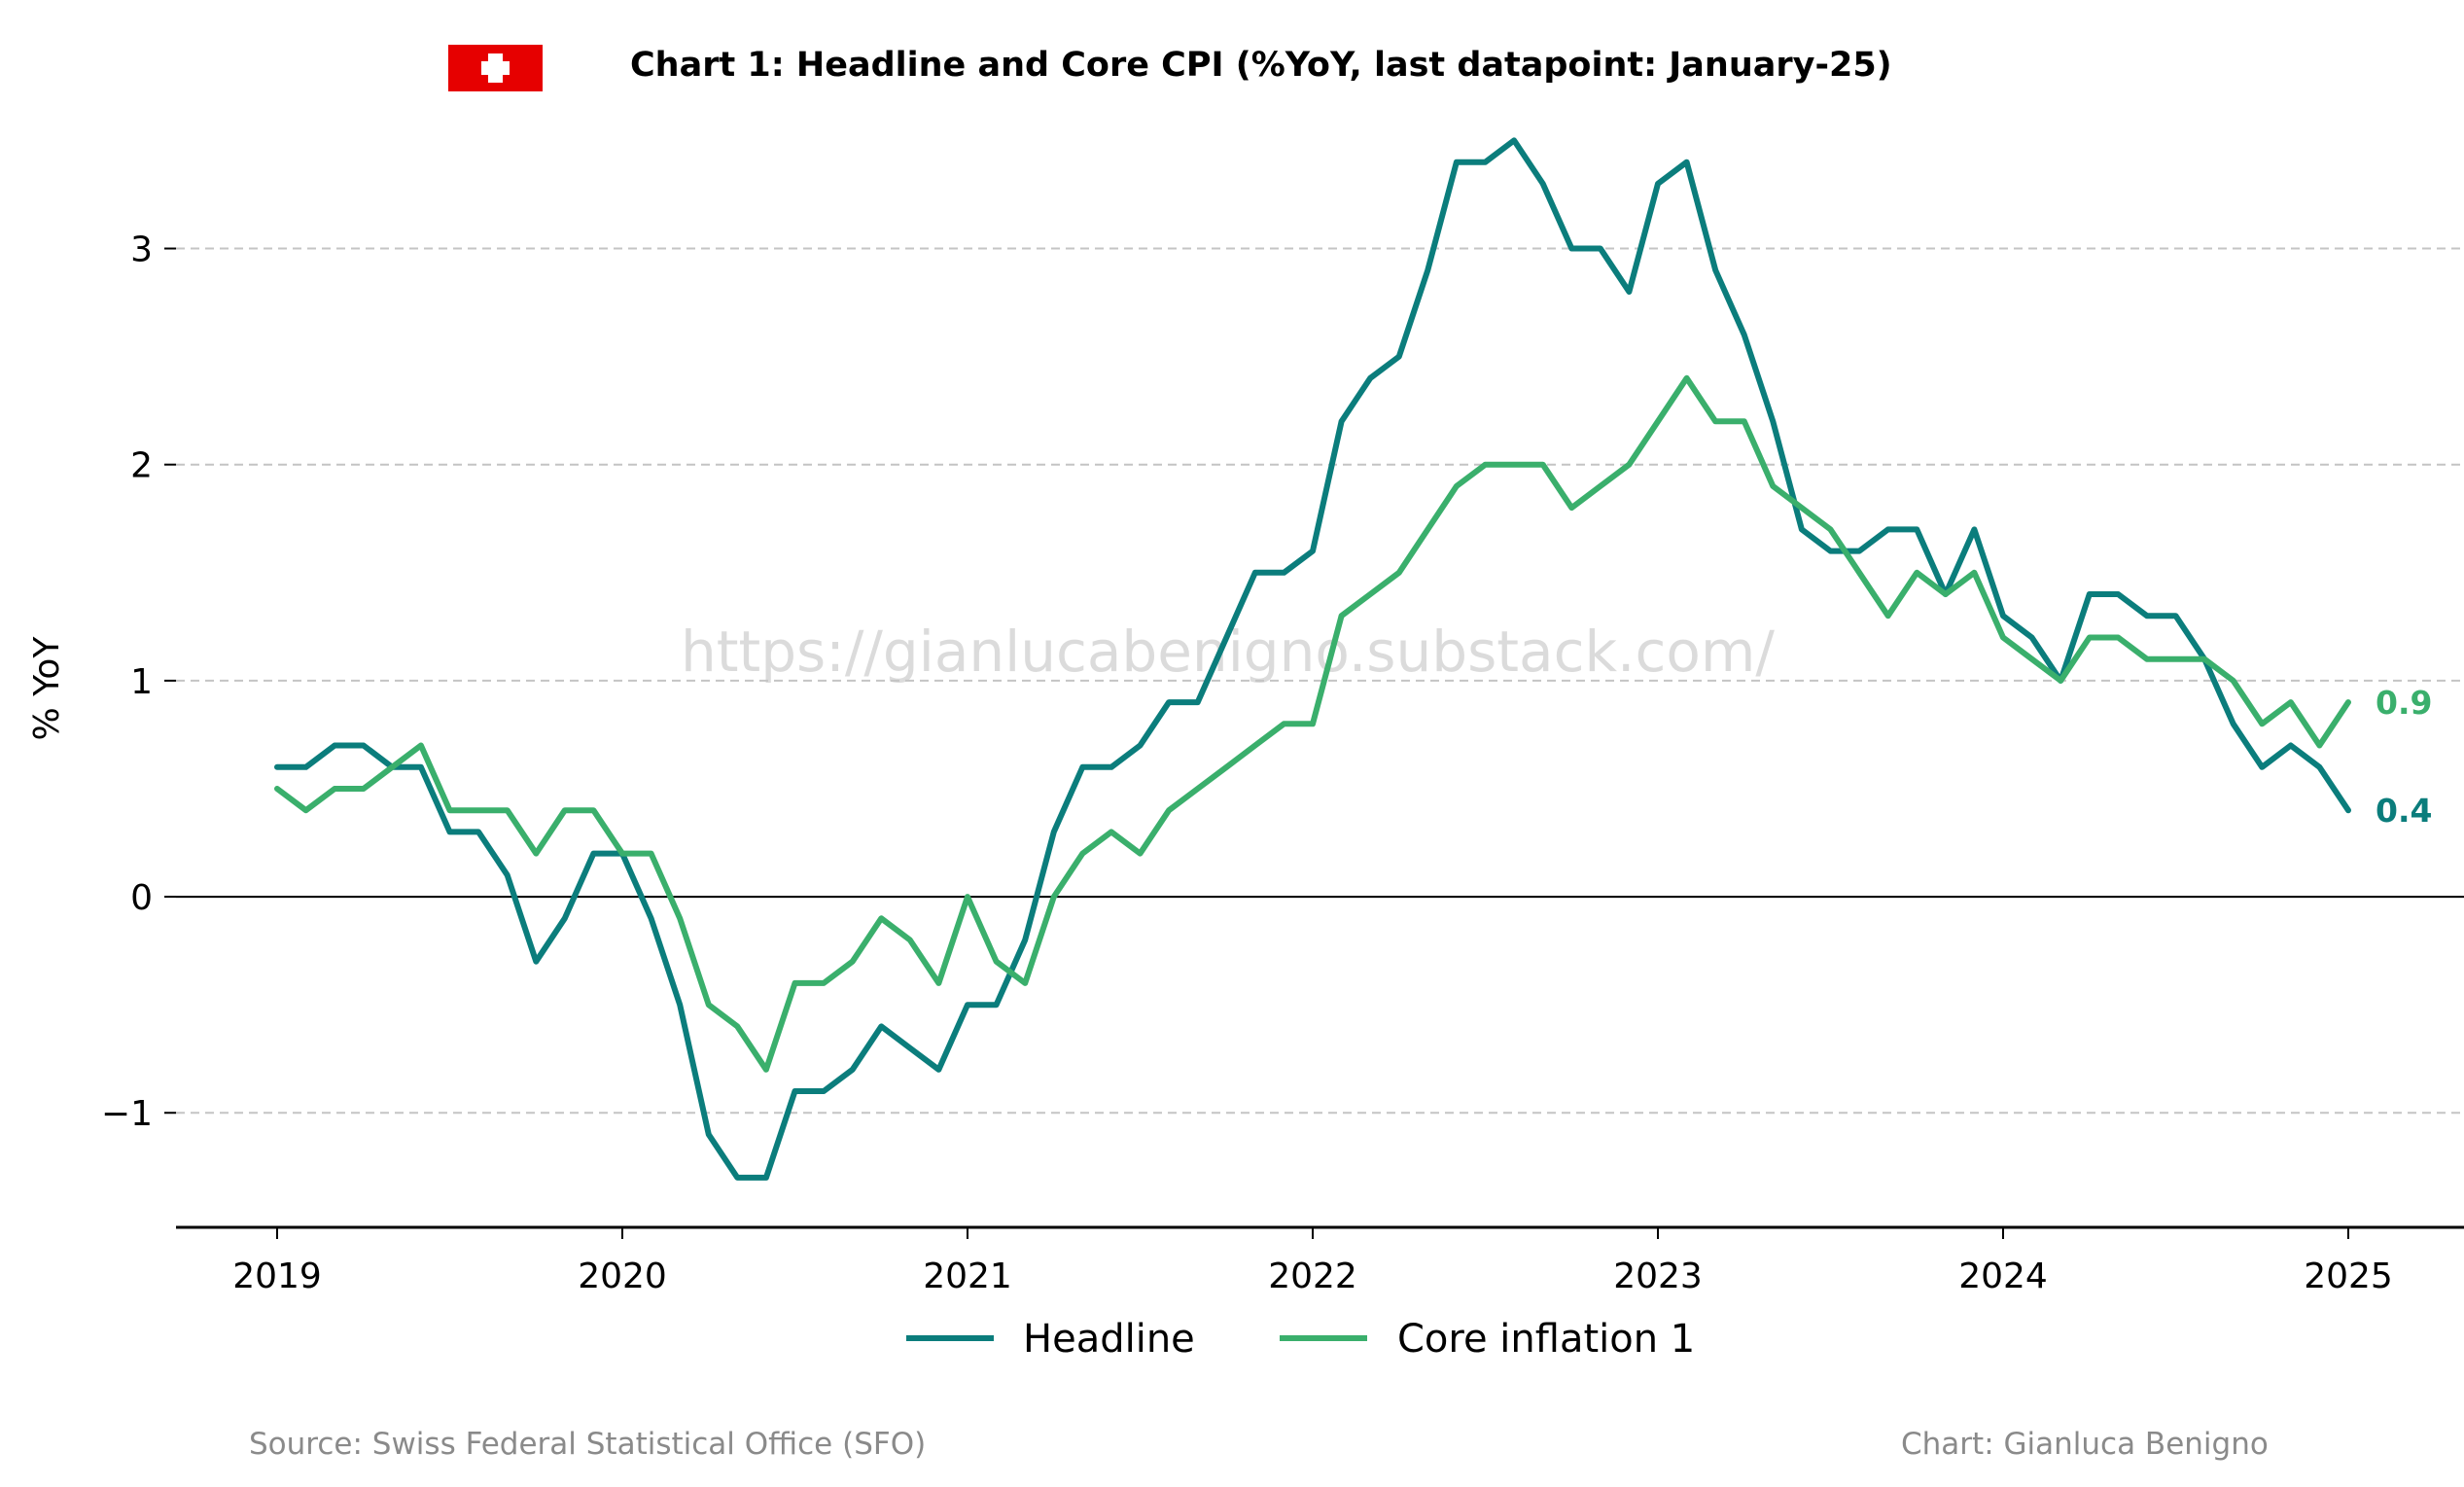  I want to click on x-tick-label: 2020, so click(622, 1276).